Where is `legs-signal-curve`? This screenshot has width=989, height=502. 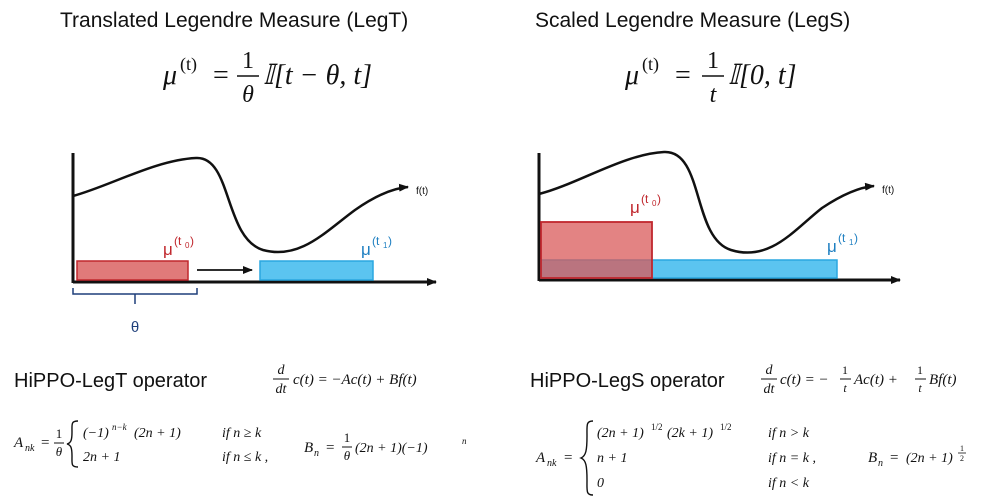 legs-signal-curve is located at coordinates (706, 202).